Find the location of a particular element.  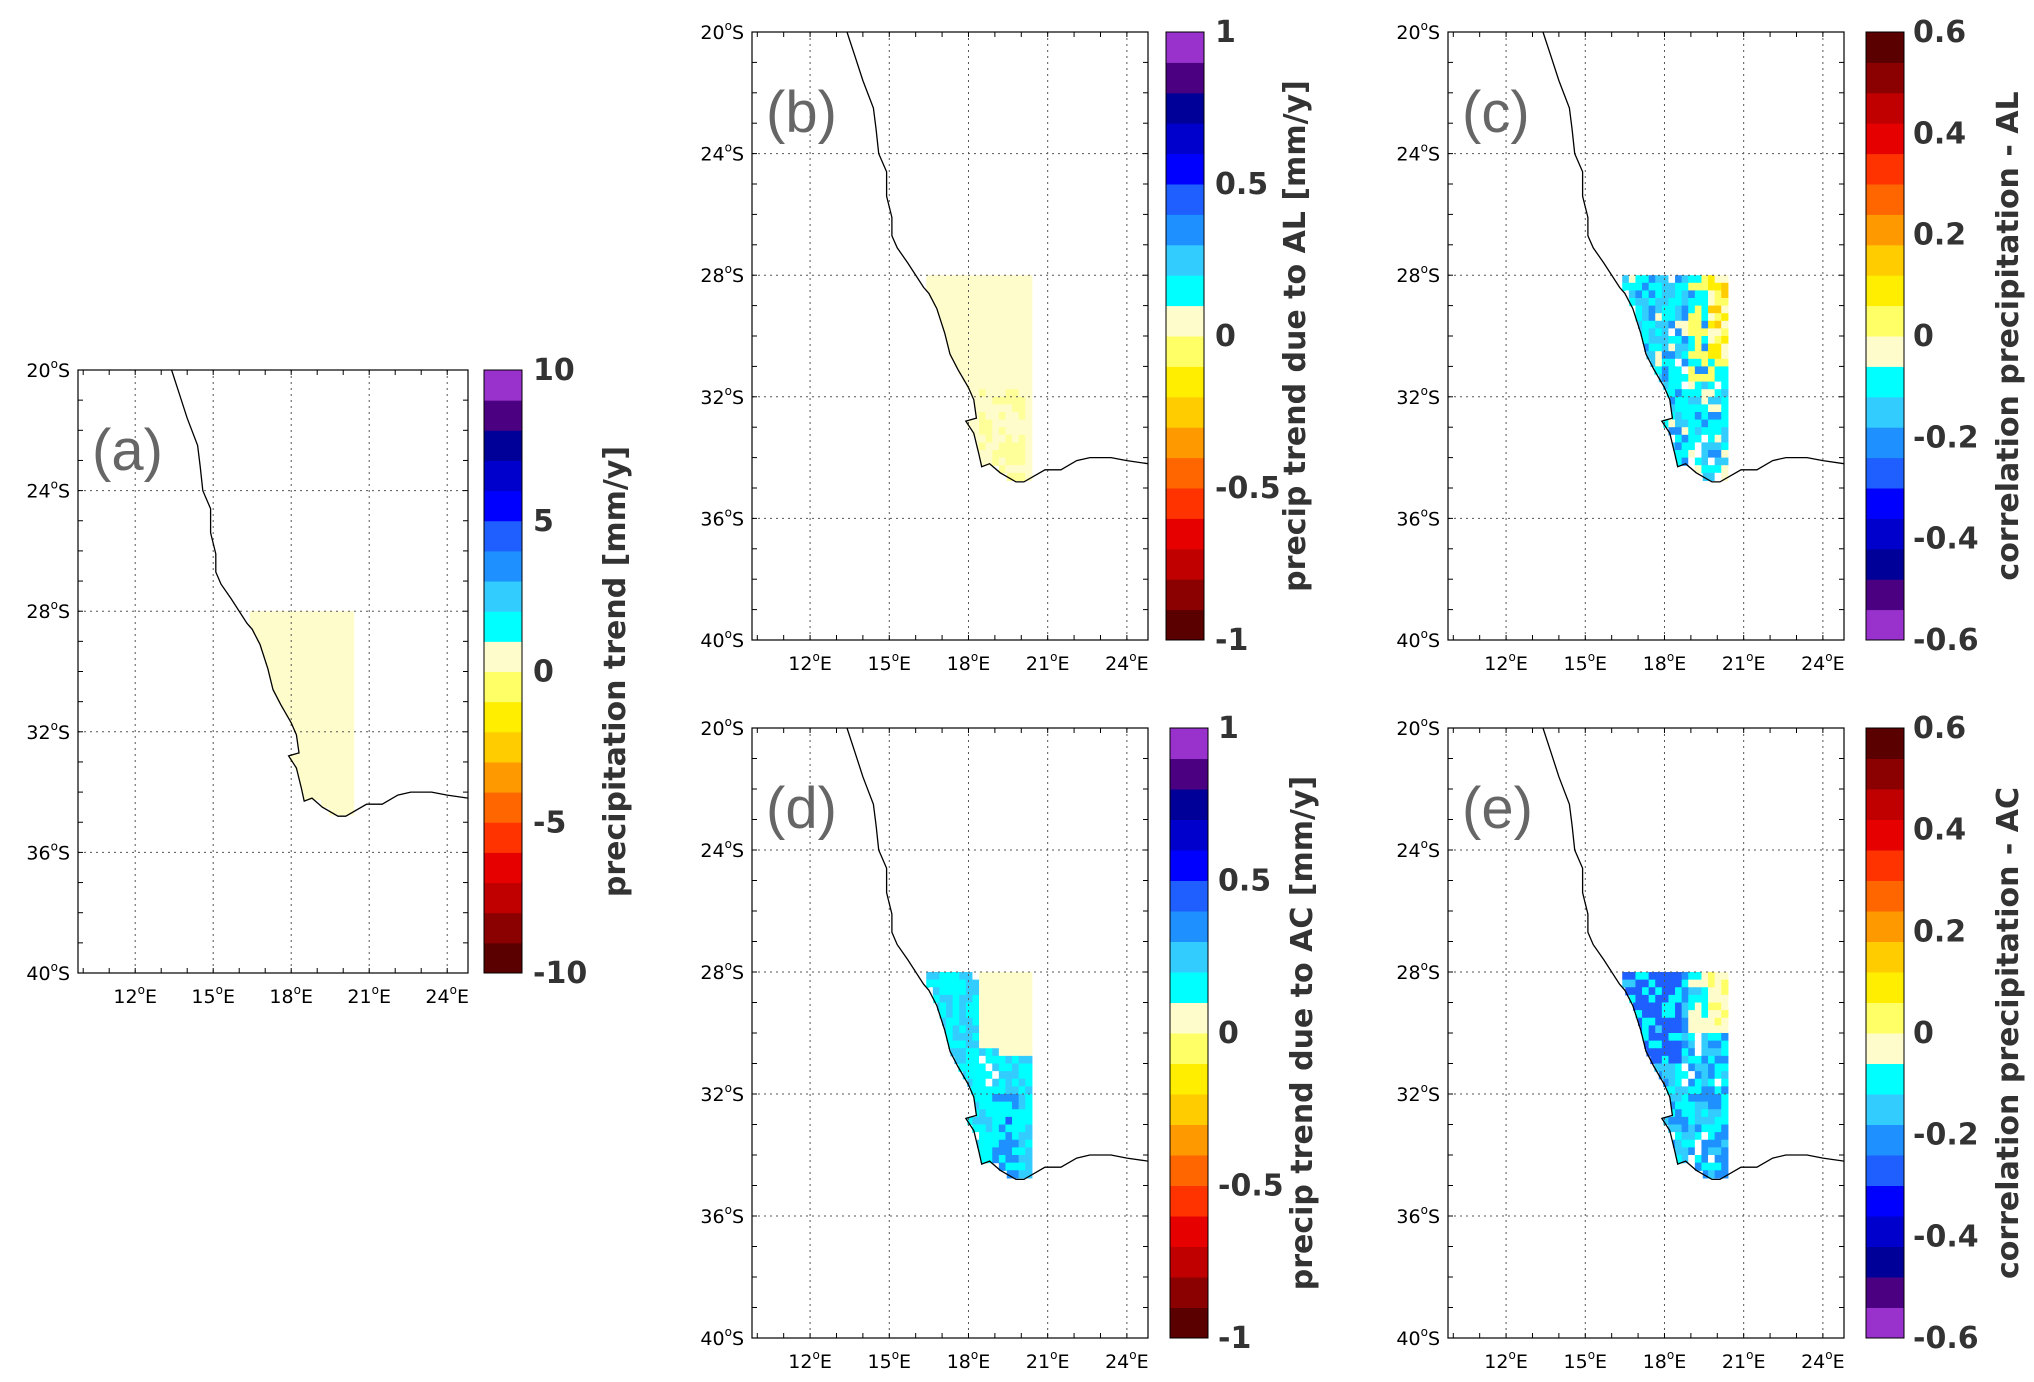

colorbar-tick-label: 0.5 is located at coordinates (1244, 881).